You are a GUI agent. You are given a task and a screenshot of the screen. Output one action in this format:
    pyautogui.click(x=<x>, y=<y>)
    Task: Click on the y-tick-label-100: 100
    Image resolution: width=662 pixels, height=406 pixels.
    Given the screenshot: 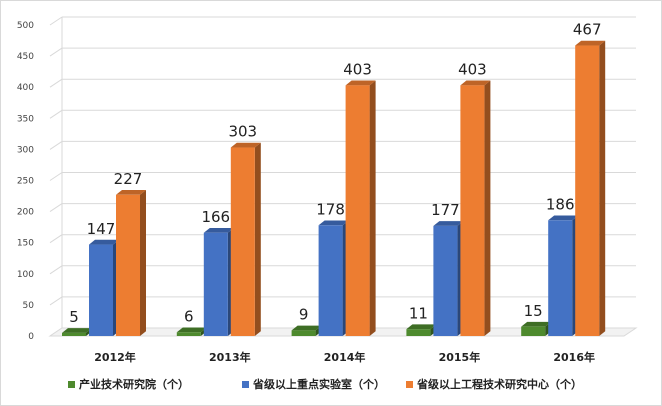 What is the action you would take?
    pyautogui.click(x=25, y=275)
    